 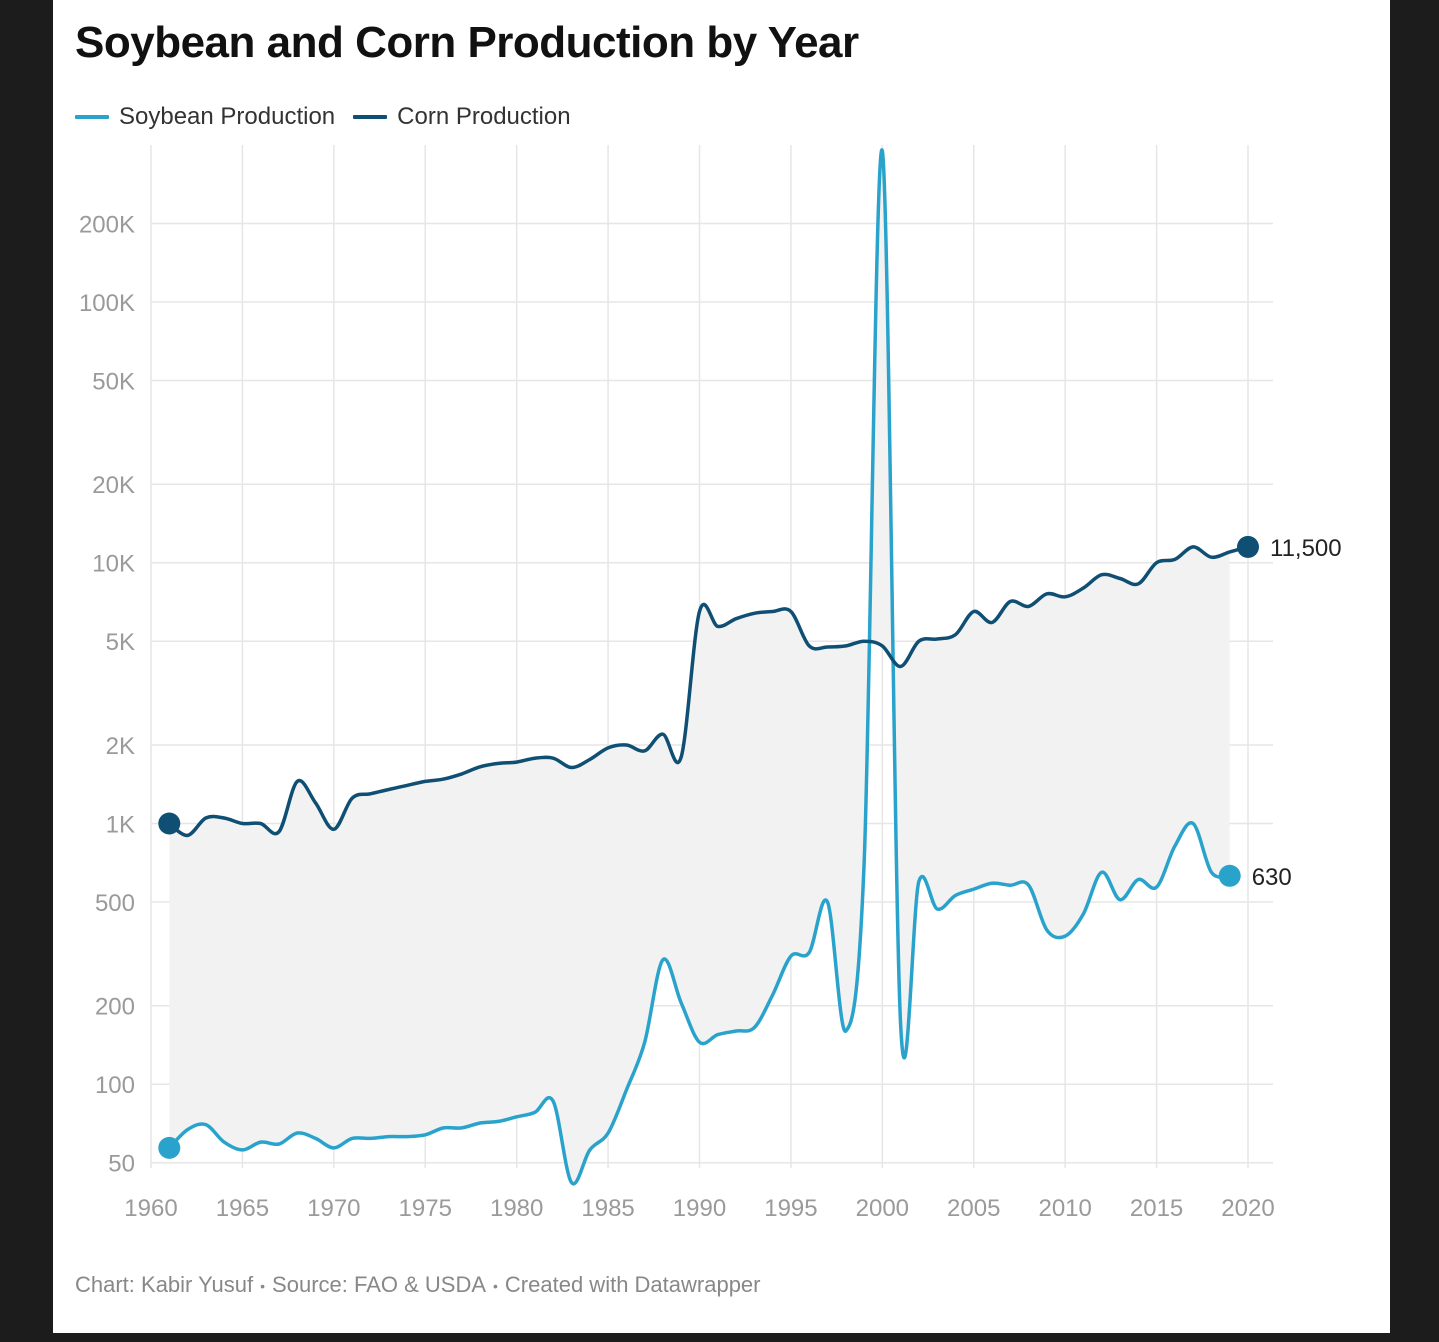 I want to click on y-tick-label: 100K, so click(x=107, y=303).